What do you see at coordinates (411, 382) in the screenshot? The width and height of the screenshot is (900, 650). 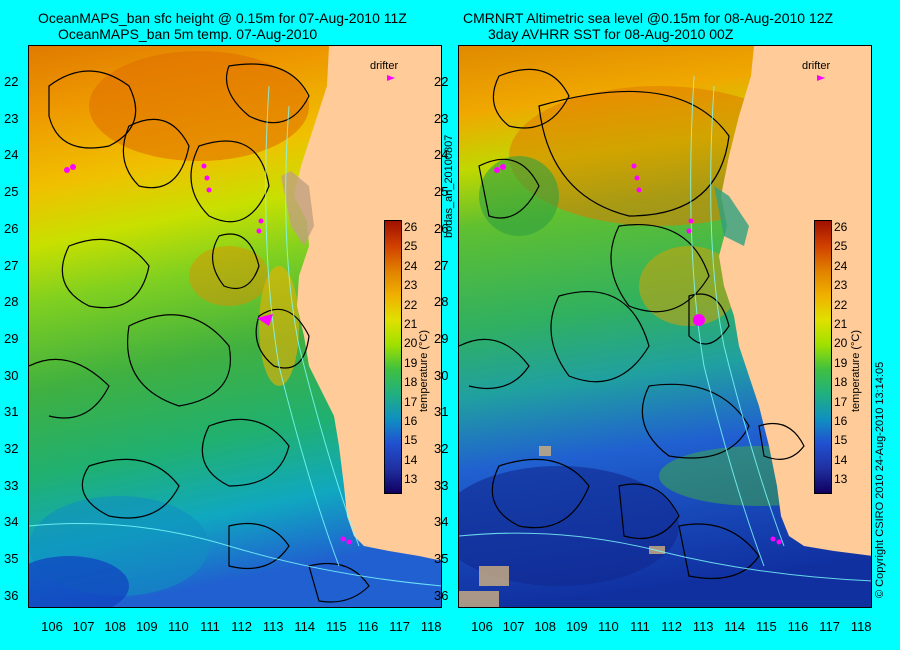 I see `colorbar-tick: 18` at bounding box center [411, 382].